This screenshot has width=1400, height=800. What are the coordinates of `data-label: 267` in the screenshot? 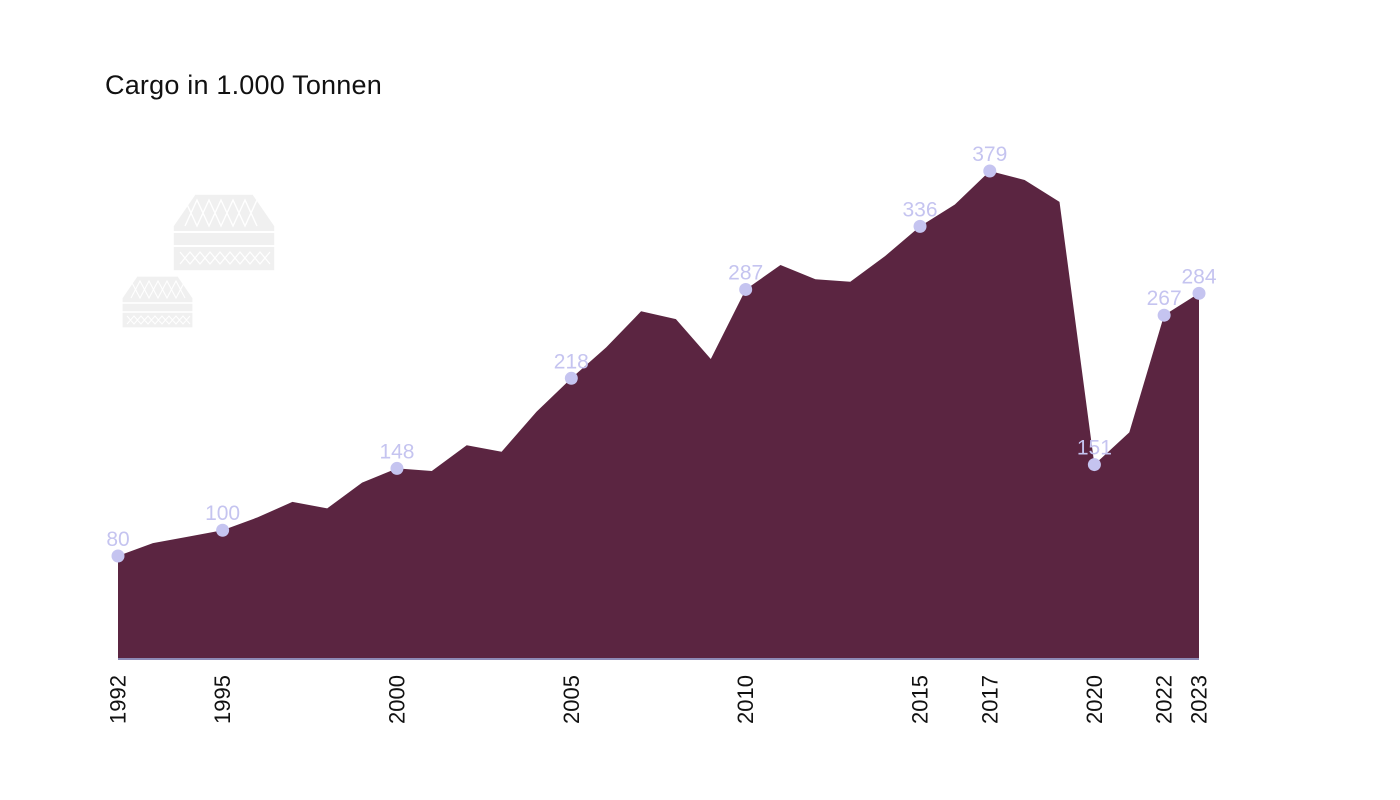 It's located at (1164, 298).